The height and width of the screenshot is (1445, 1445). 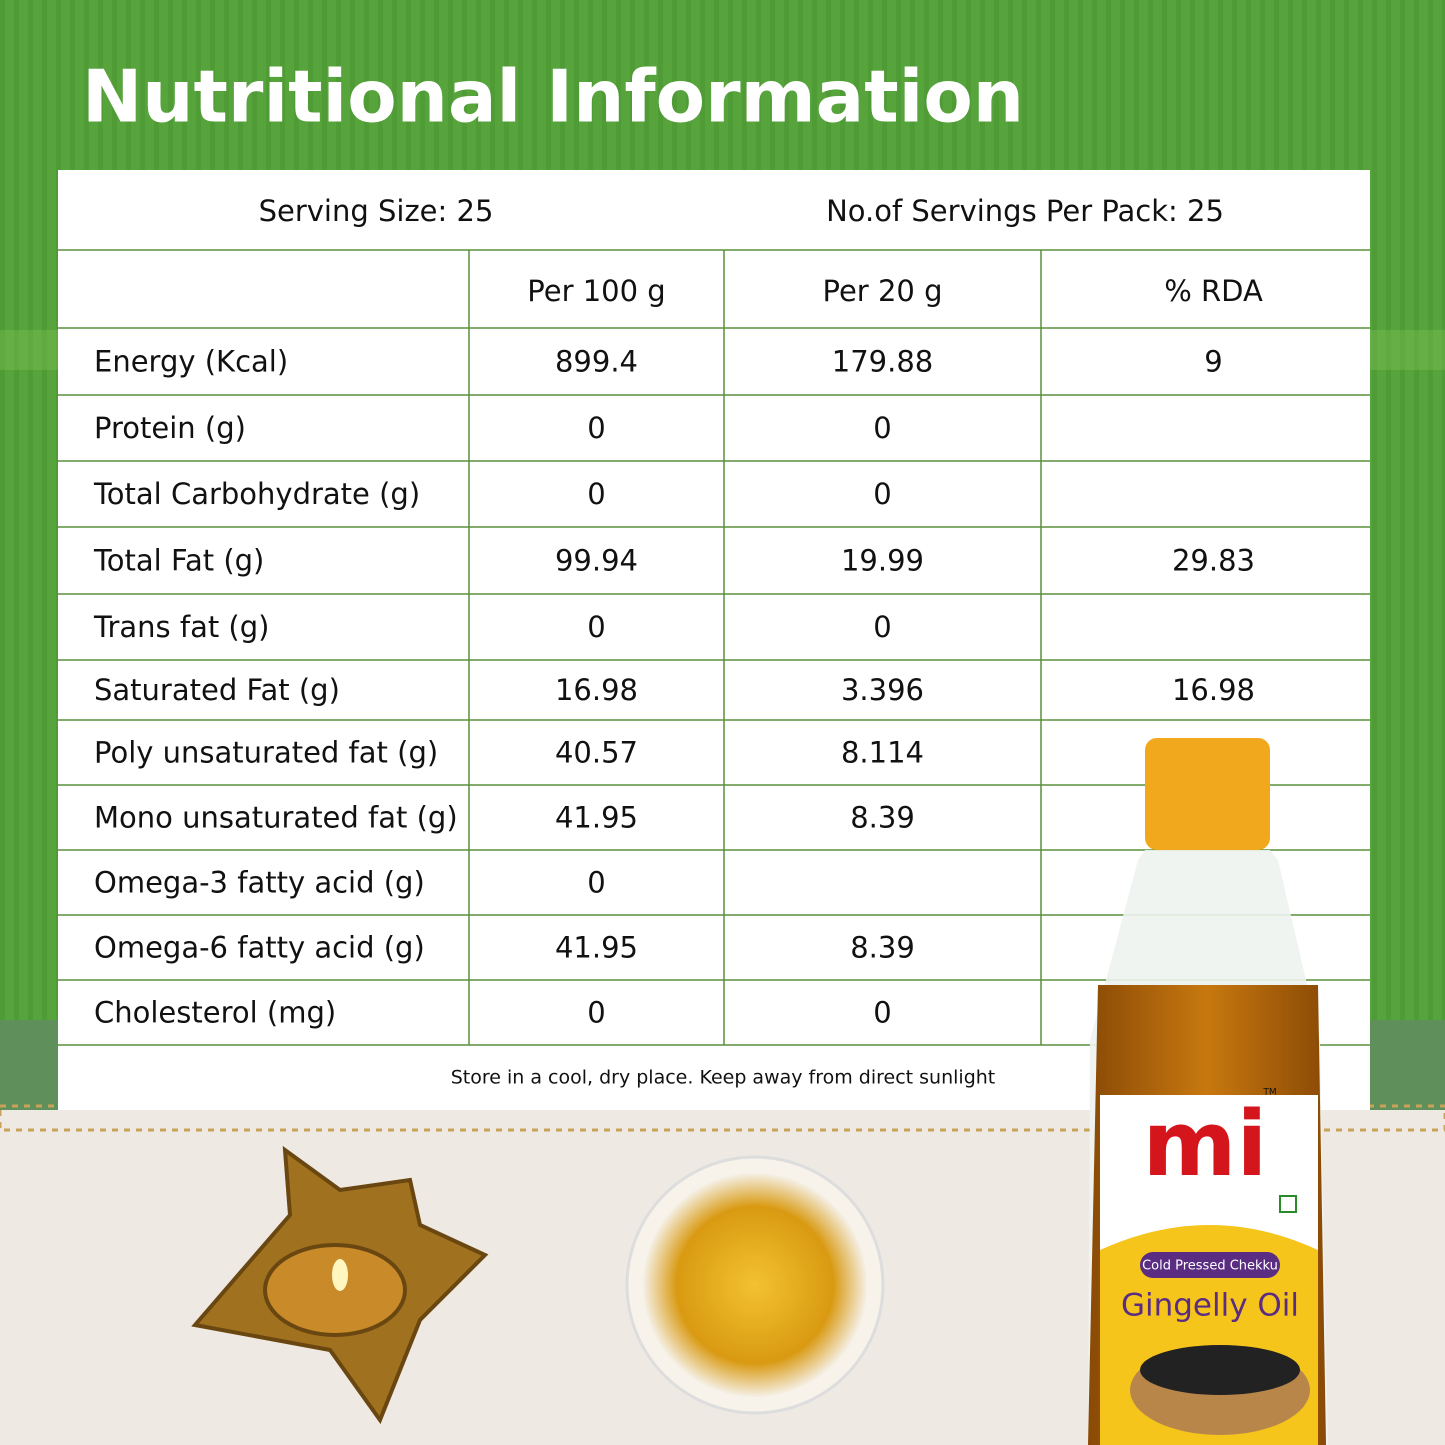 I want to click on column-header: % RDA, so click(x=1213, y=291).